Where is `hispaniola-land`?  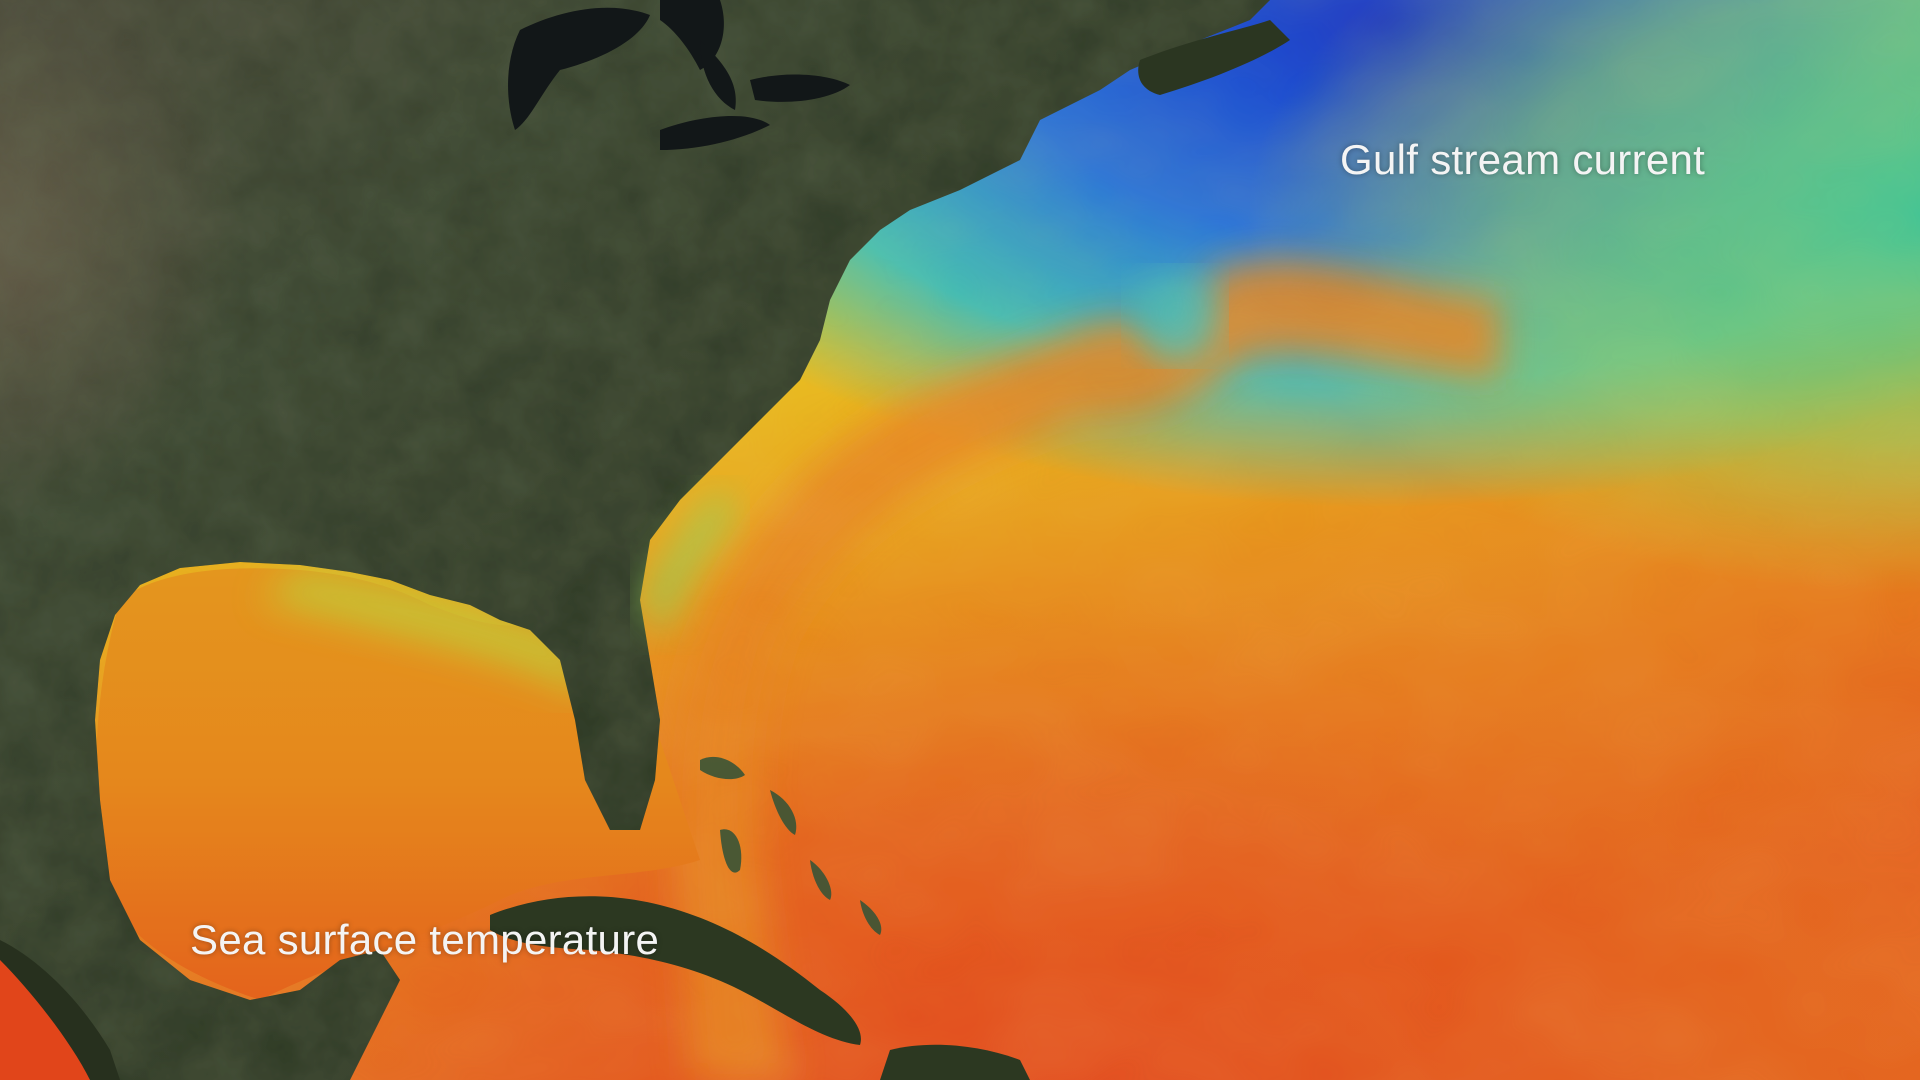 hispaniola-land is located at coordinates (955, 1062).